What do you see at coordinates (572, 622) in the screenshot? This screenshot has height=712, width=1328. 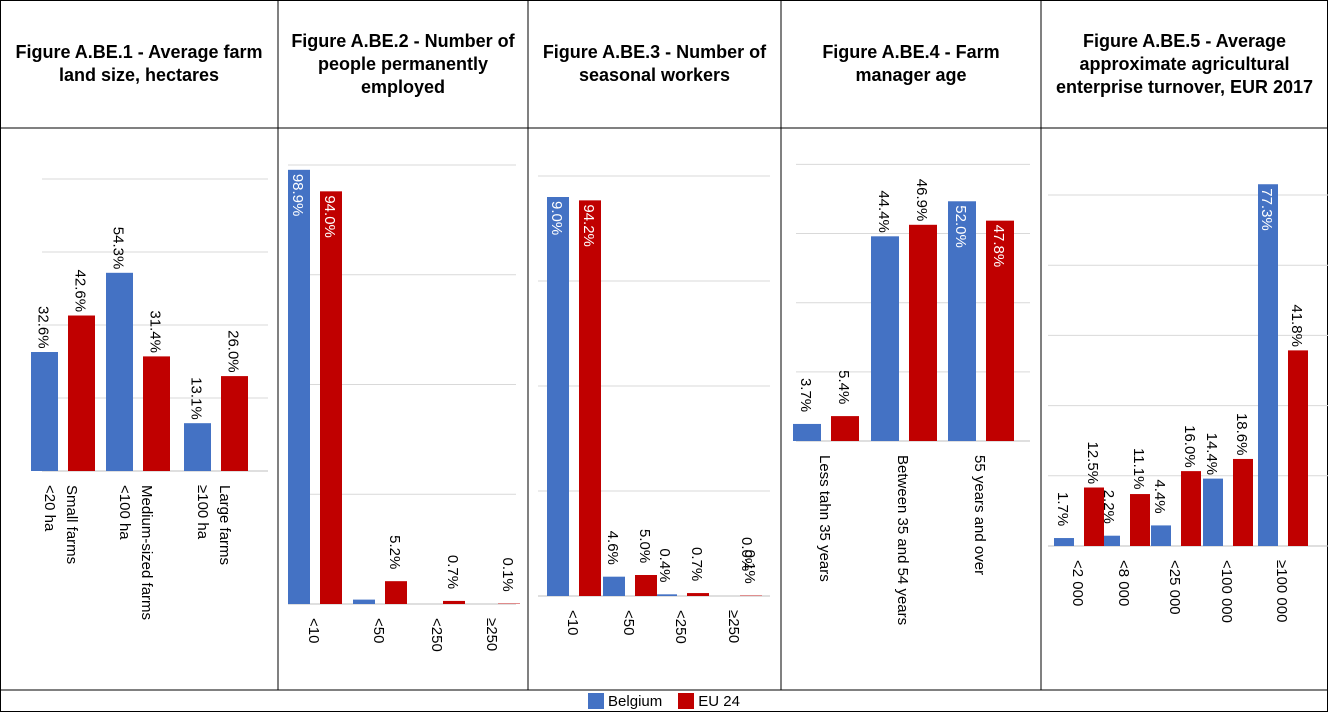 I see `category-label-3-1: <10` at bounding box center [572, 622].